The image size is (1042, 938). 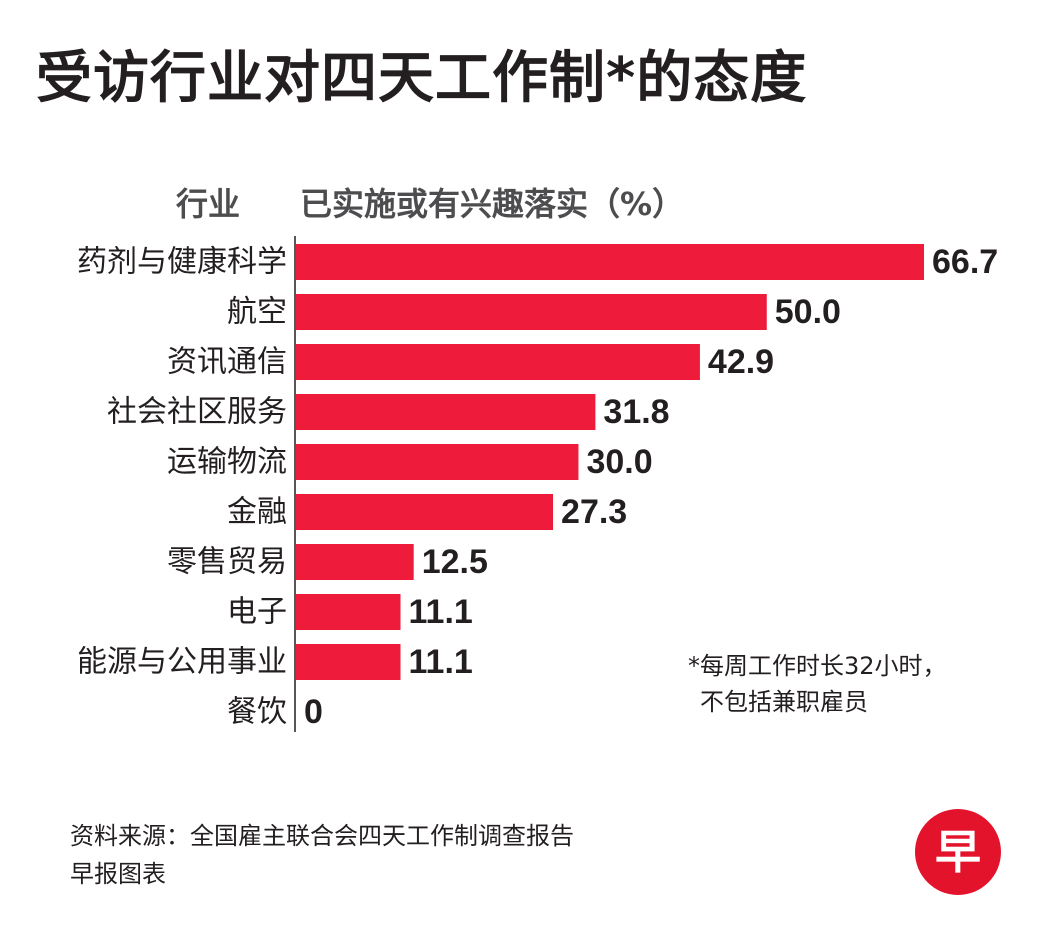 What do you see at coordinates (817, 666) in the screenshot?
I see `footnote-line-1: *每周工作时长32小时，` at bounding box center [817, 666].